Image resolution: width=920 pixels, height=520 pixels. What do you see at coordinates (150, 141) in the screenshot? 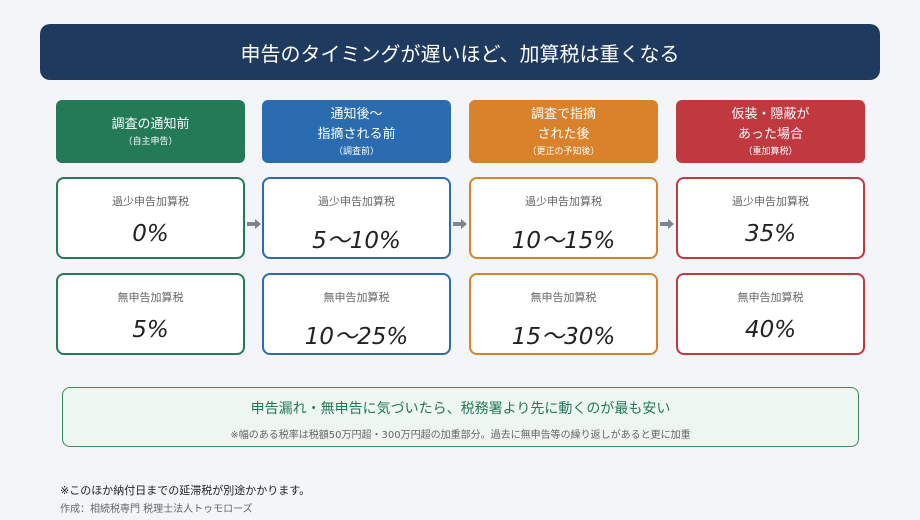
I see `header-subtitle: （自主申告）` at bounding box center [150, 141].